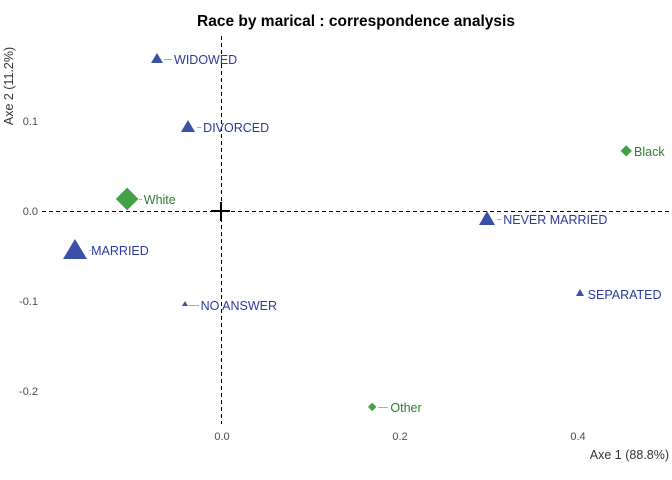 The height and width of the screenshot is (480, 672). What do you see at coordinates (199, 128) in the screenshot?
I see `label-connector-line-divorced` at bounding box center [199, 128].